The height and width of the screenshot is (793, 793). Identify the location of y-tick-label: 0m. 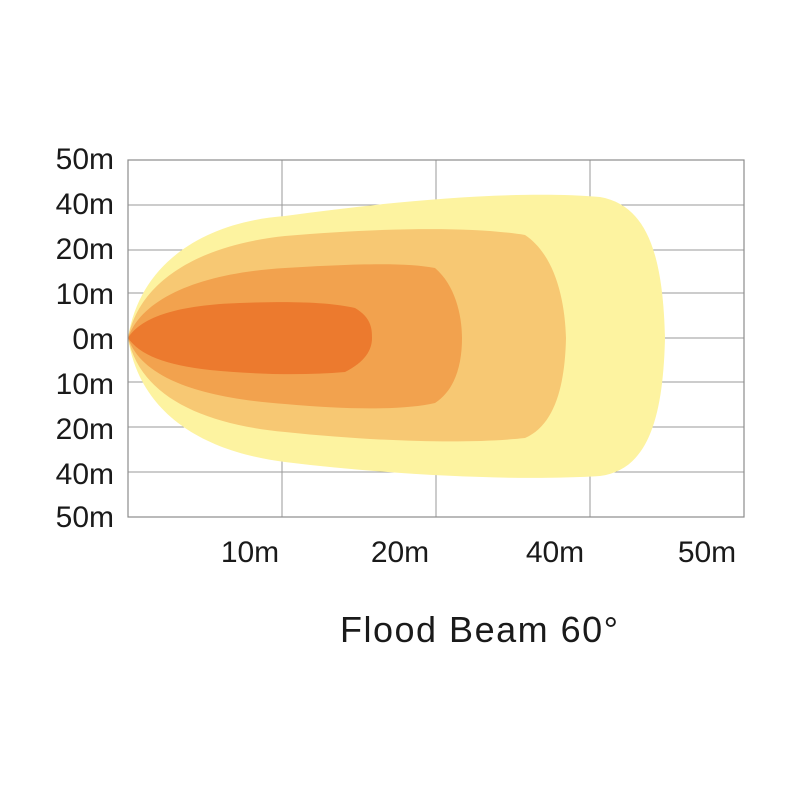
(93, 339).